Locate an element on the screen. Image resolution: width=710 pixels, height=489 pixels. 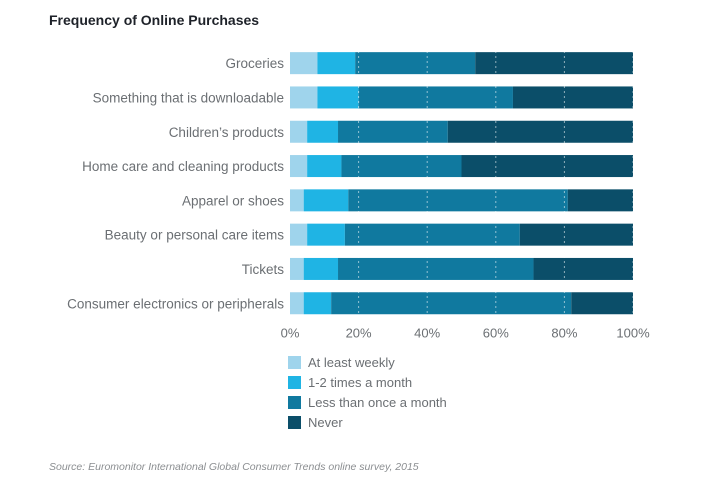
legend-item-never: Never is located at coordinates (367, 422).